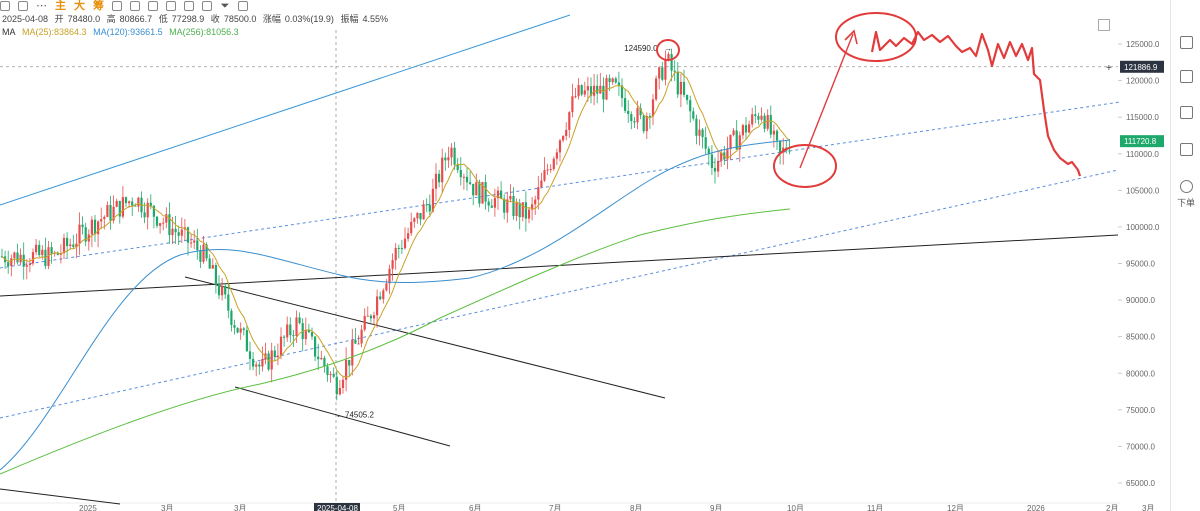  What do you see at coordinates (271, 19) in the screenshot?
I see `info-change-label: 涨幅` at bounding box center [271, 19].